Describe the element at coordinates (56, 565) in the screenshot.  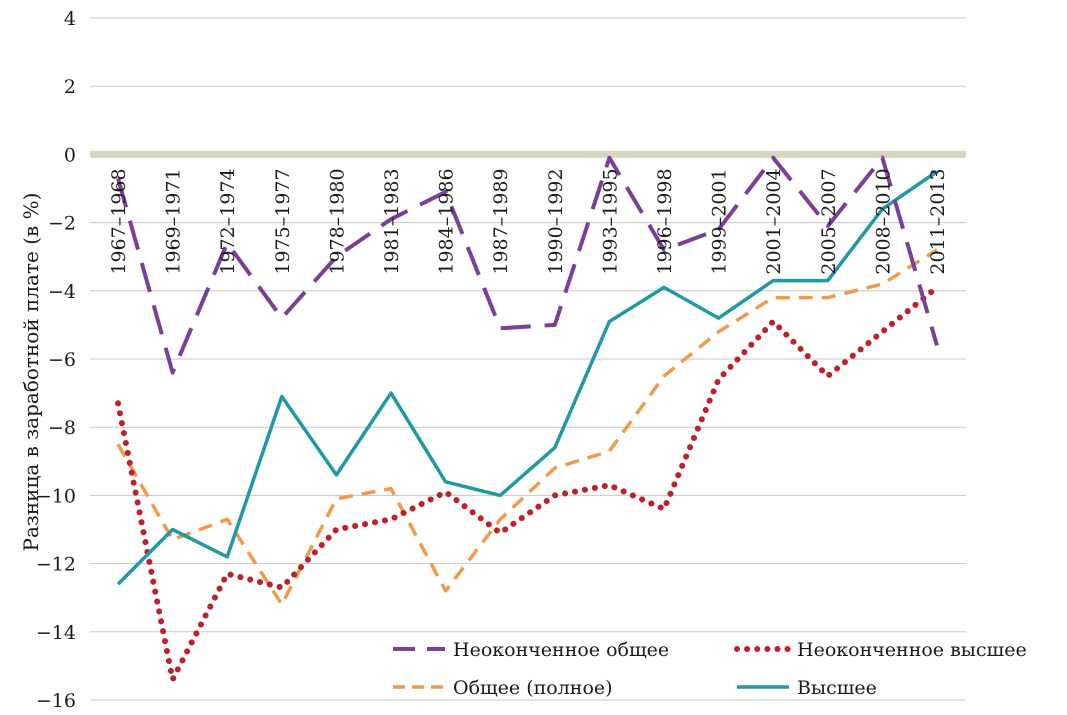
I see `y-tick-label: −12` at that location.